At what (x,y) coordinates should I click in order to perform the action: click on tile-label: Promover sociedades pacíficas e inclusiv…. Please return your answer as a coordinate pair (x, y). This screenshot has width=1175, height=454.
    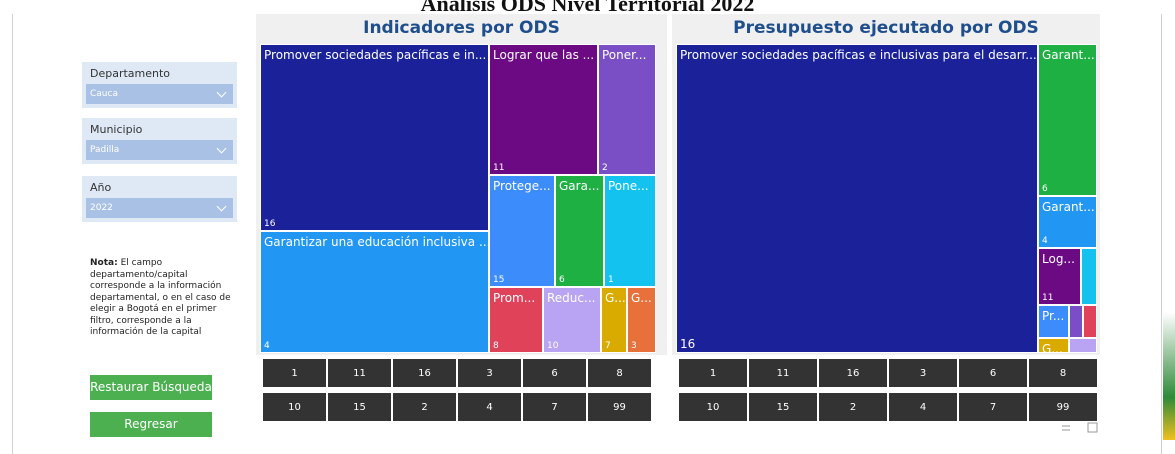
    Looking at the image, I should click on (858, 55).